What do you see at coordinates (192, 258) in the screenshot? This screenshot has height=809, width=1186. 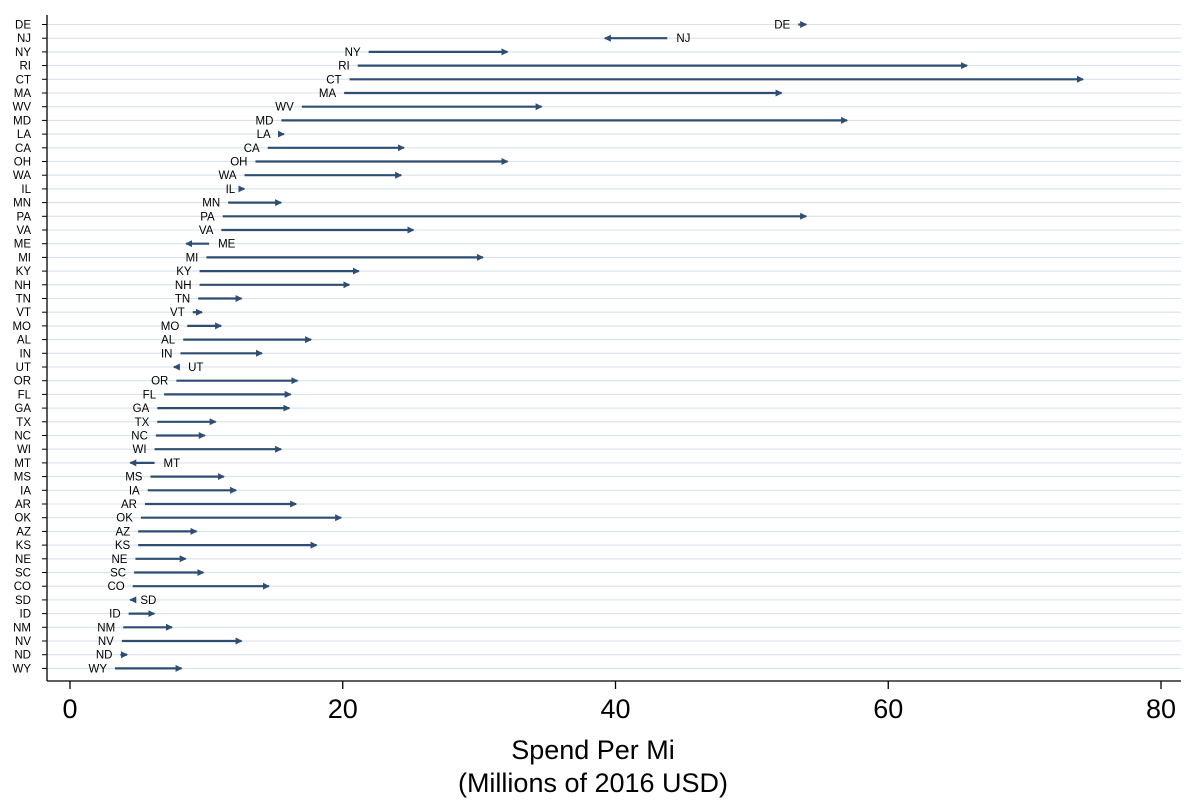 I see `arrow-label: MI` at bounding box center [192, 258].